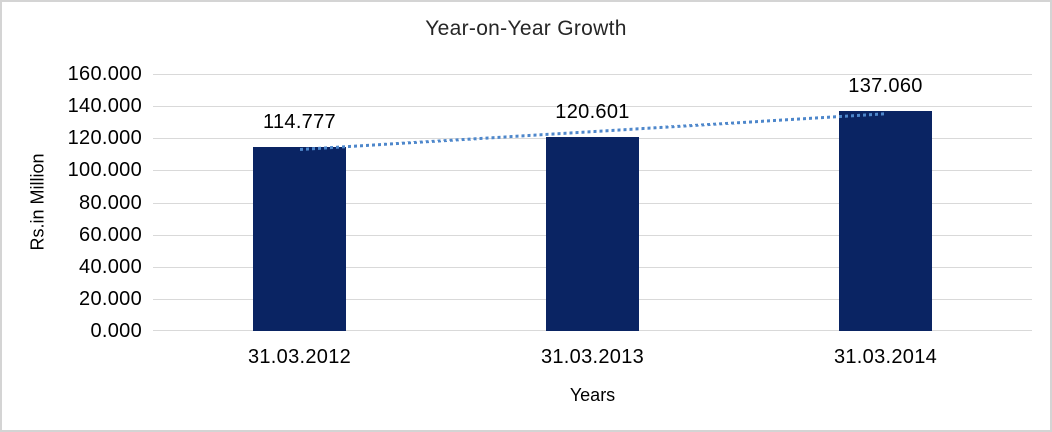 The width and height of the screenshot is (1052, 432). I want to click on y-axis-tick-label: 20.000, so click(110, 298).